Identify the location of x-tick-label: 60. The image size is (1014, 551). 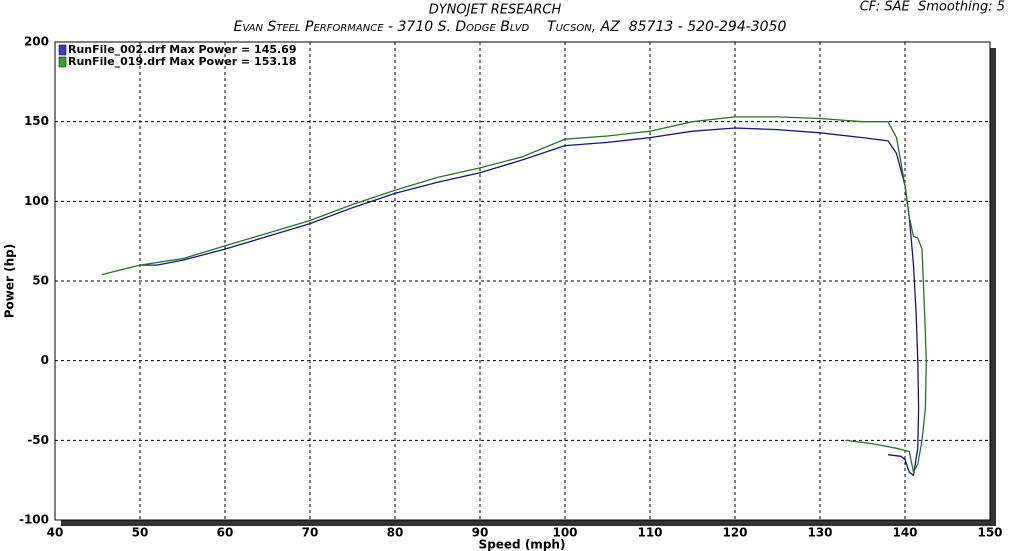
(225, 533).